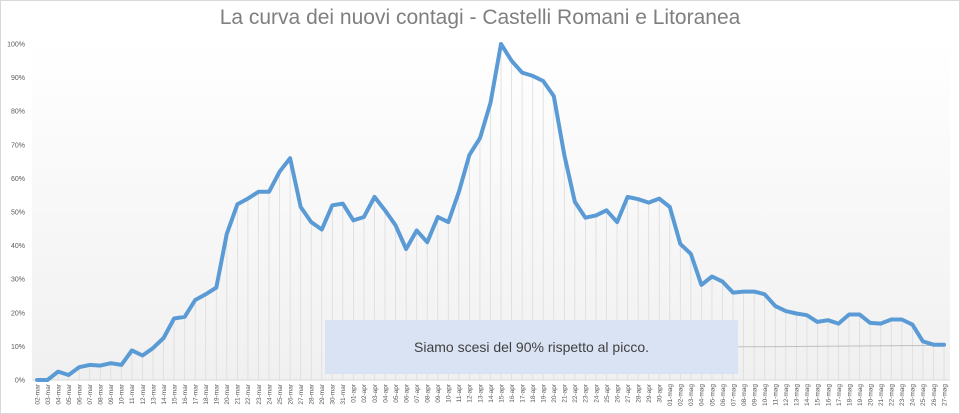 This screenshot has width=960, height=414. What do you see at coordinates (18, 213) in the screenshot?
I see `y-tick-label: 50%` at bounding box center [18, 213].